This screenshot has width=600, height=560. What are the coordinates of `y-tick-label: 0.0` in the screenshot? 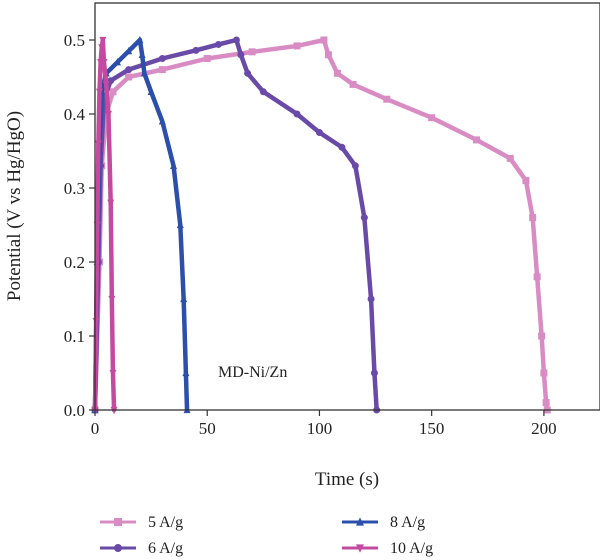 It's located at (74, 410).